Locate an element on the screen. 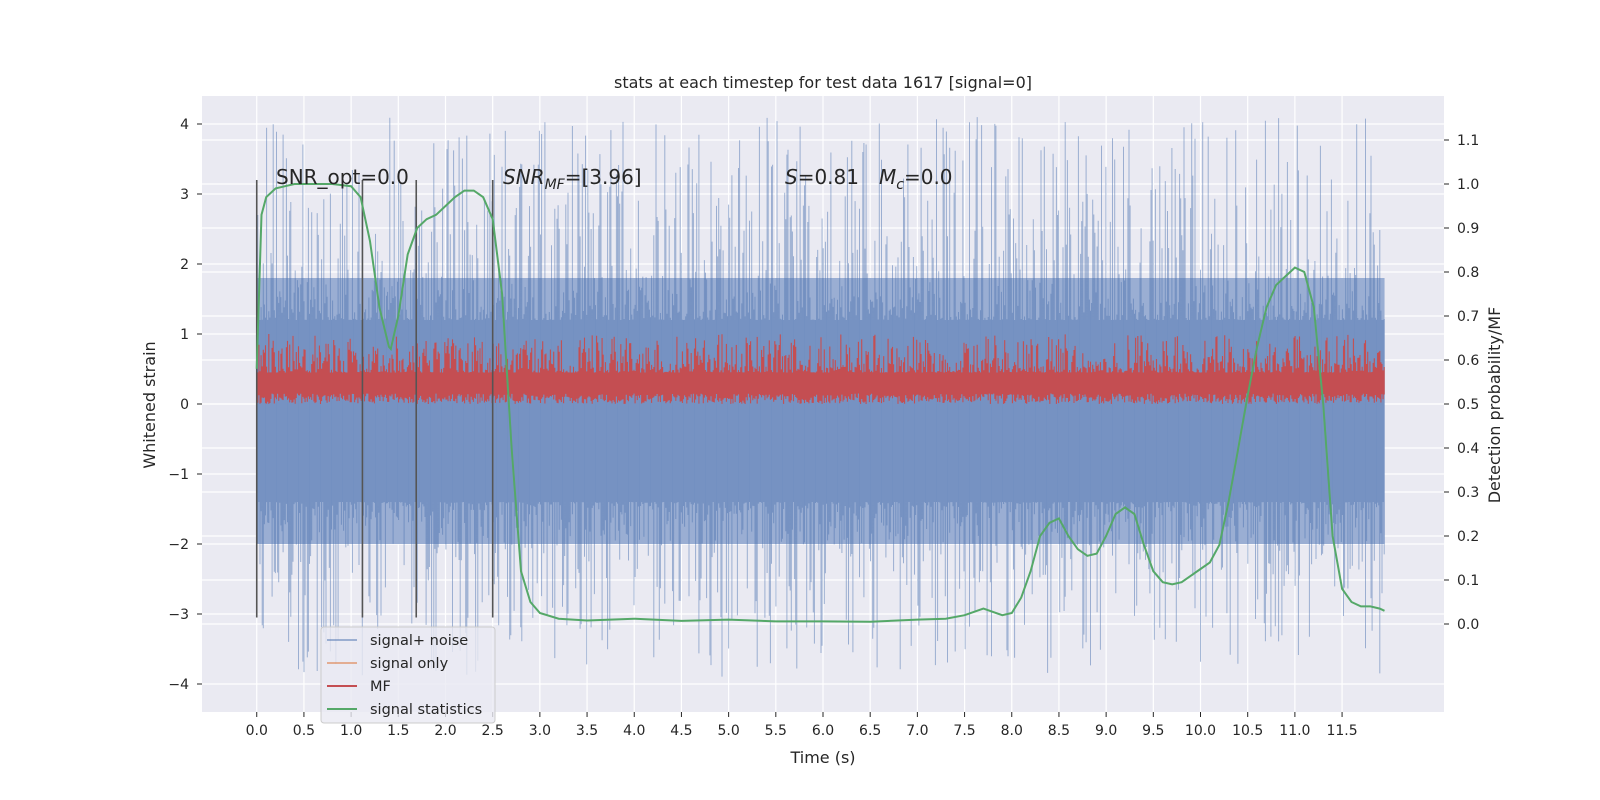  x-tick-label: 3.5 is located at coordinates (587, 731).